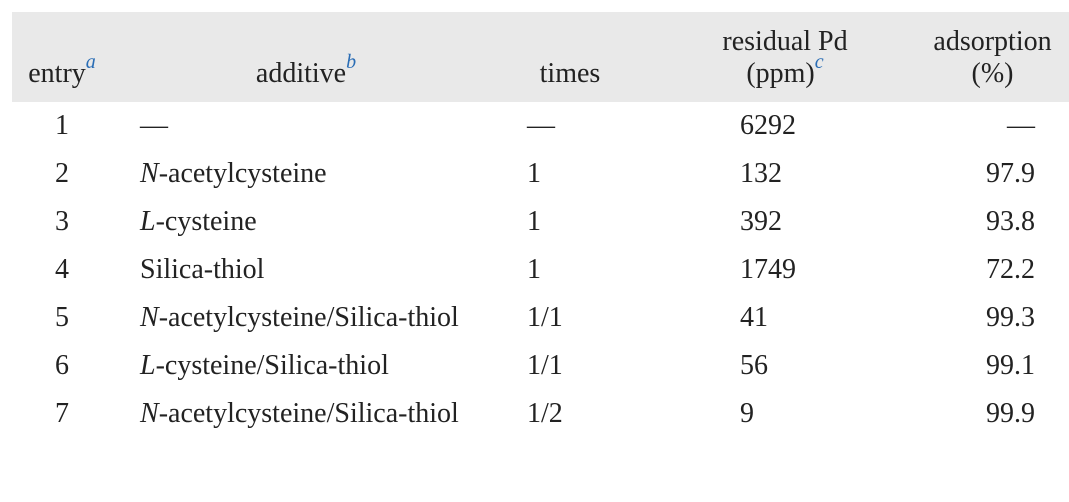  I want to click on header-text: additive, so click(301, 73).